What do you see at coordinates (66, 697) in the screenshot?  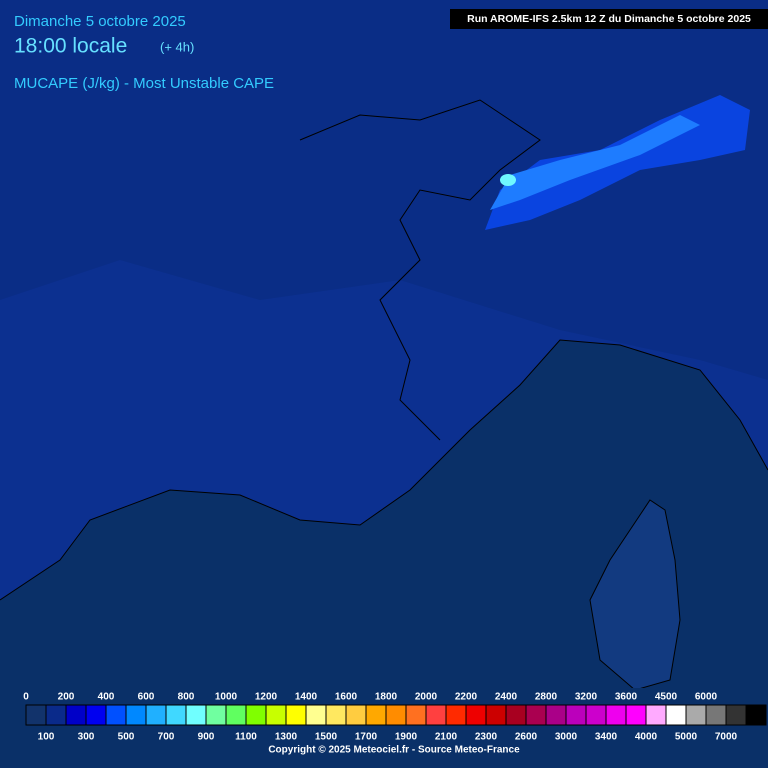 I see `legend-label: 200` at bounding box center [66, 697].